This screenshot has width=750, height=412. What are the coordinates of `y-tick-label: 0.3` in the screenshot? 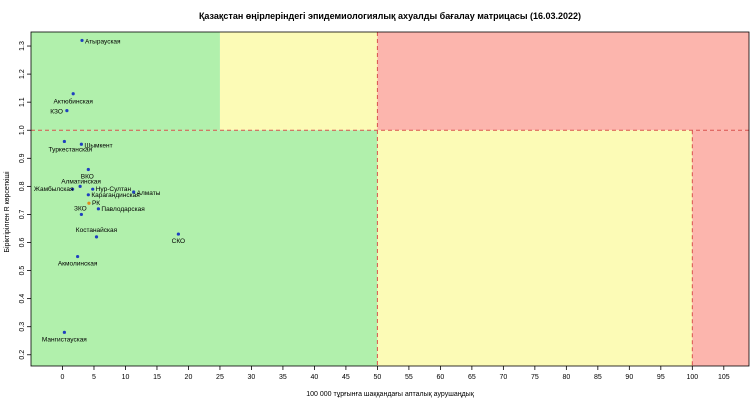 It's located at (22, 327).